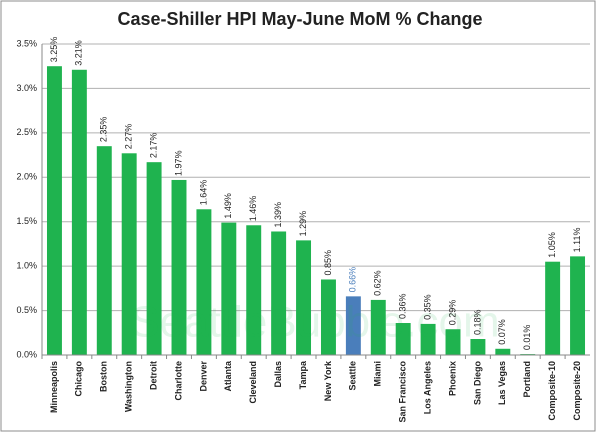 The image size is (600, 436). What do you see at coordinates (378, 283) in the screenshot?
I see `value-label: 0.62%` at bounding box center [378, 283].